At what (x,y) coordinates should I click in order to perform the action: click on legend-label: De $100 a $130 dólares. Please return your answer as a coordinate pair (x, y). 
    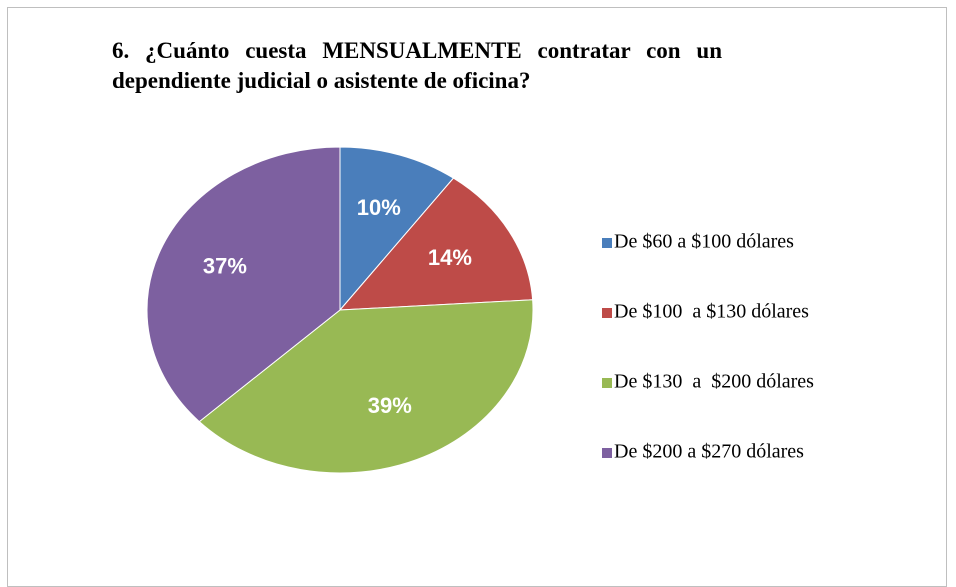
    Looking at the image, I should click on (711, 312).